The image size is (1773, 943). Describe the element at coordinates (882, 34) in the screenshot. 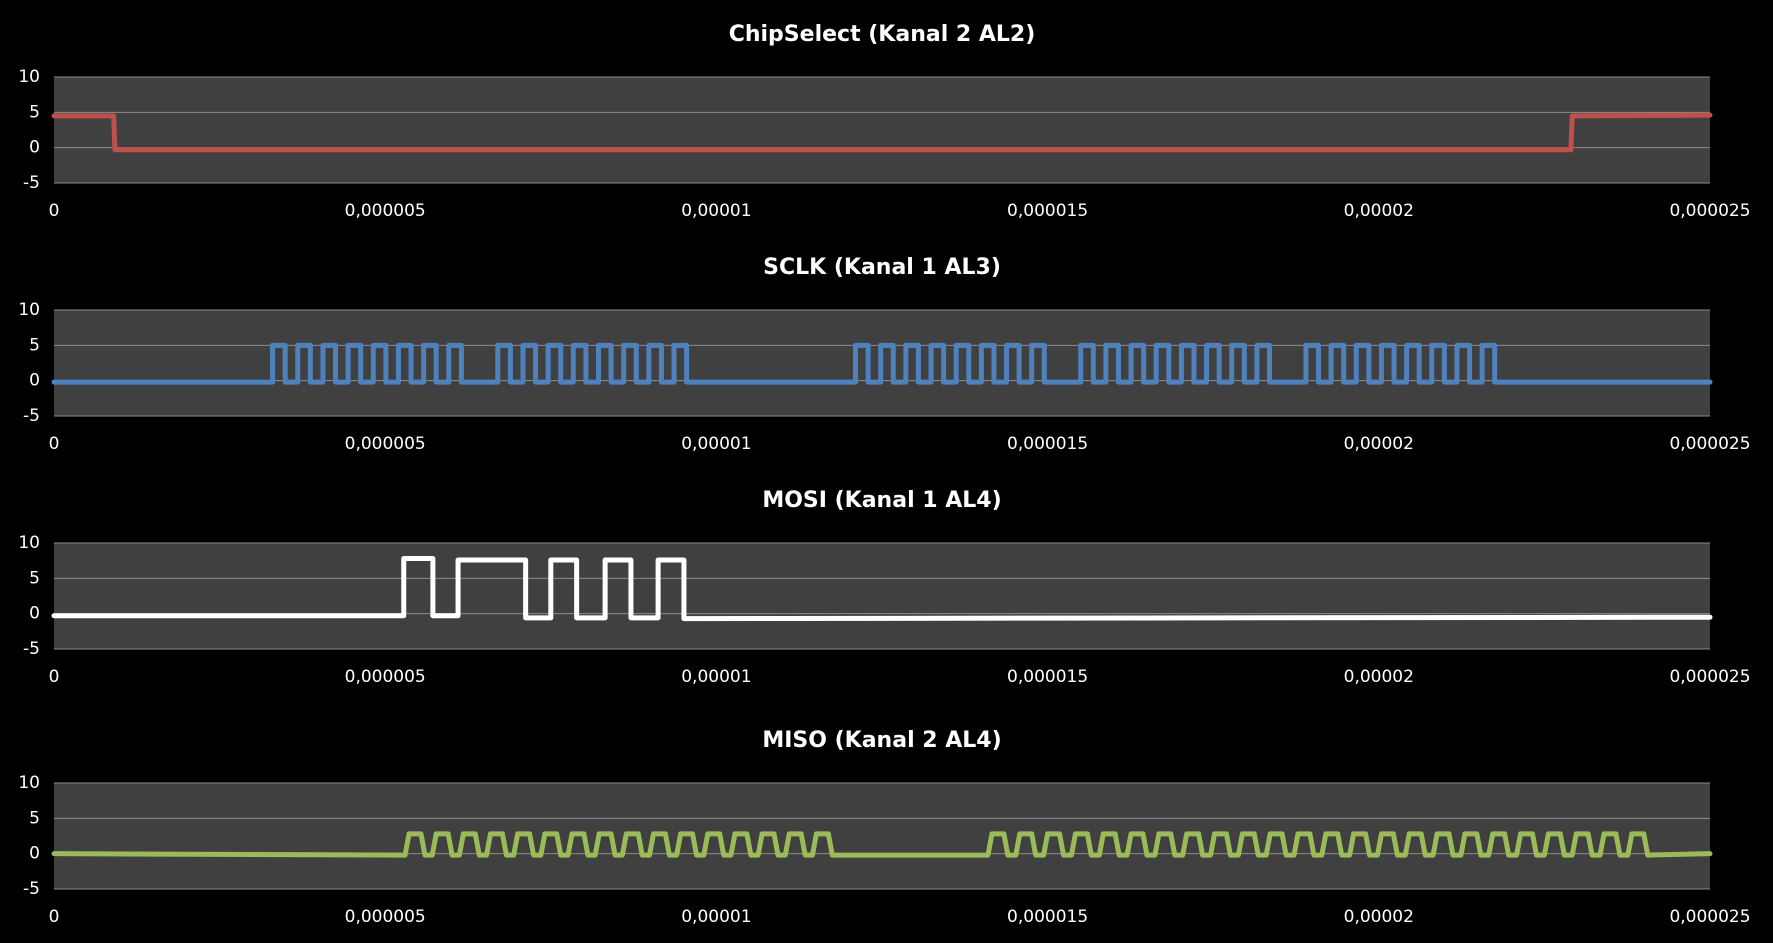

I see `chart-title: ChipSelect (Kanal 2 AL2)` at that location.